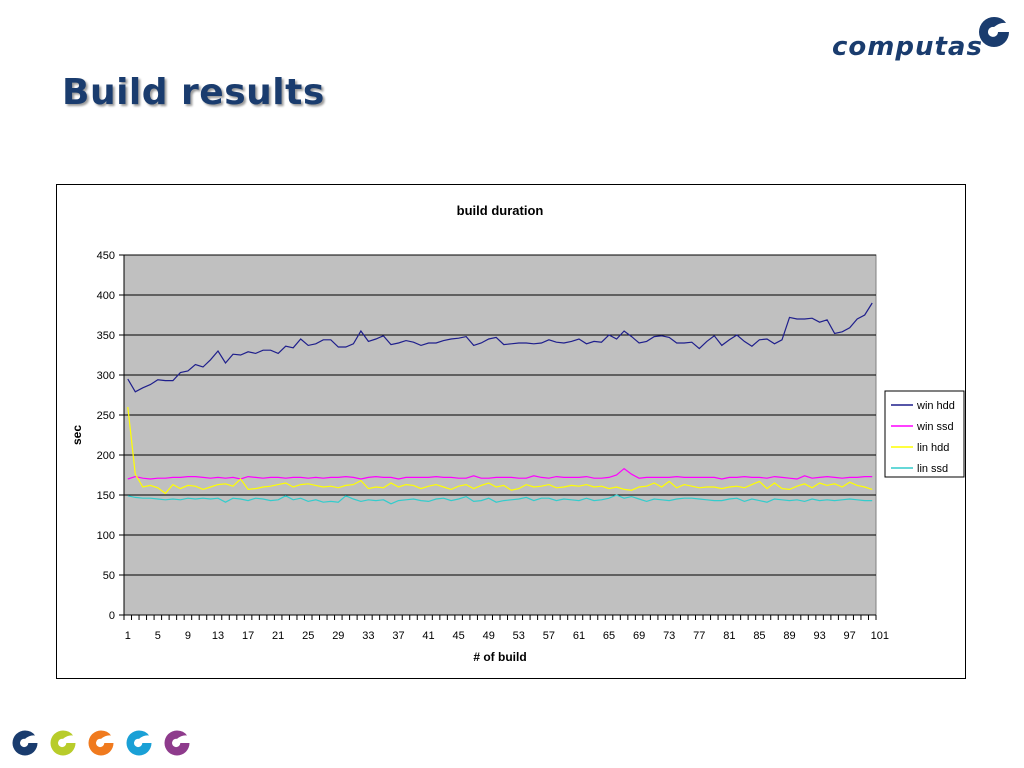 Image resolution: width=1024 pixels, height=768 pixels. Describe the element at coordinates (248, 636) in the screenshot. I see `x-tick-label: 17` at that location.